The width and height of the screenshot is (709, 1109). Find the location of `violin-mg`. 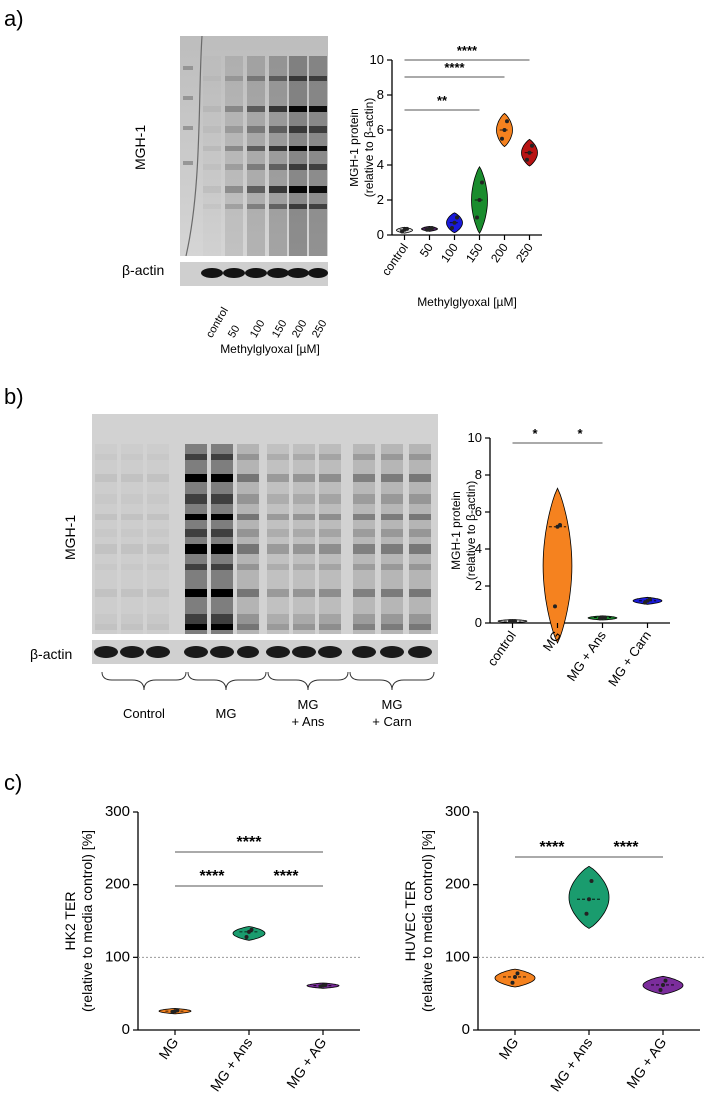

violin-mg is located at coordinates (557, 566).